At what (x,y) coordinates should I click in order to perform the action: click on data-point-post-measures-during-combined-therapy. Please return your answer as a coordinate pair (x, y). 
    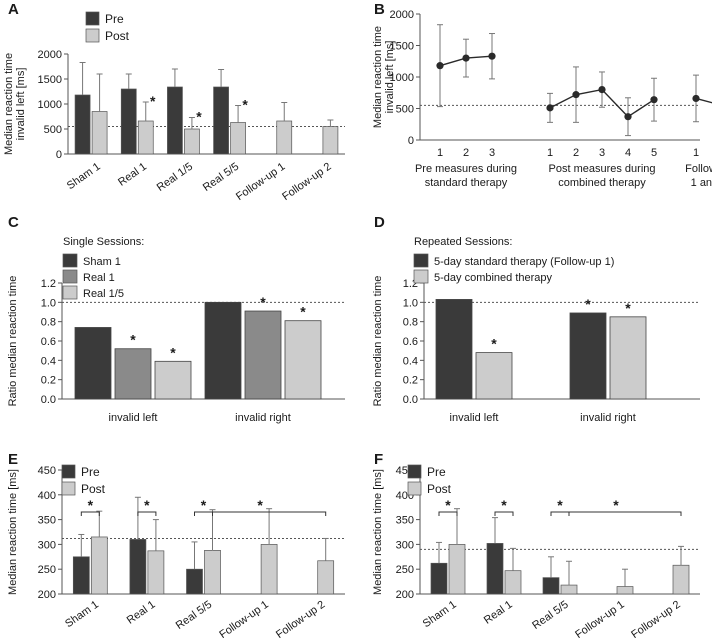
    Looking at the image, I should click on (628, 117).